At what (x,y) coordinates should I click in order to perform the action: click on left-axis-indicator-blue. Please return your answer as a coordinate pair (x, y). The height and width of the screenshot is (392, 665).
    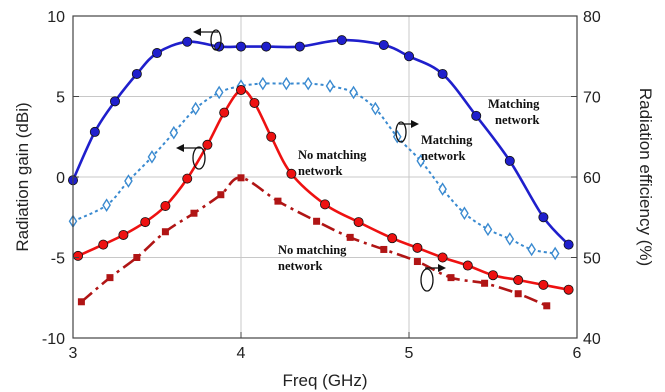
    Looking at the image, I should click on (207, 39).